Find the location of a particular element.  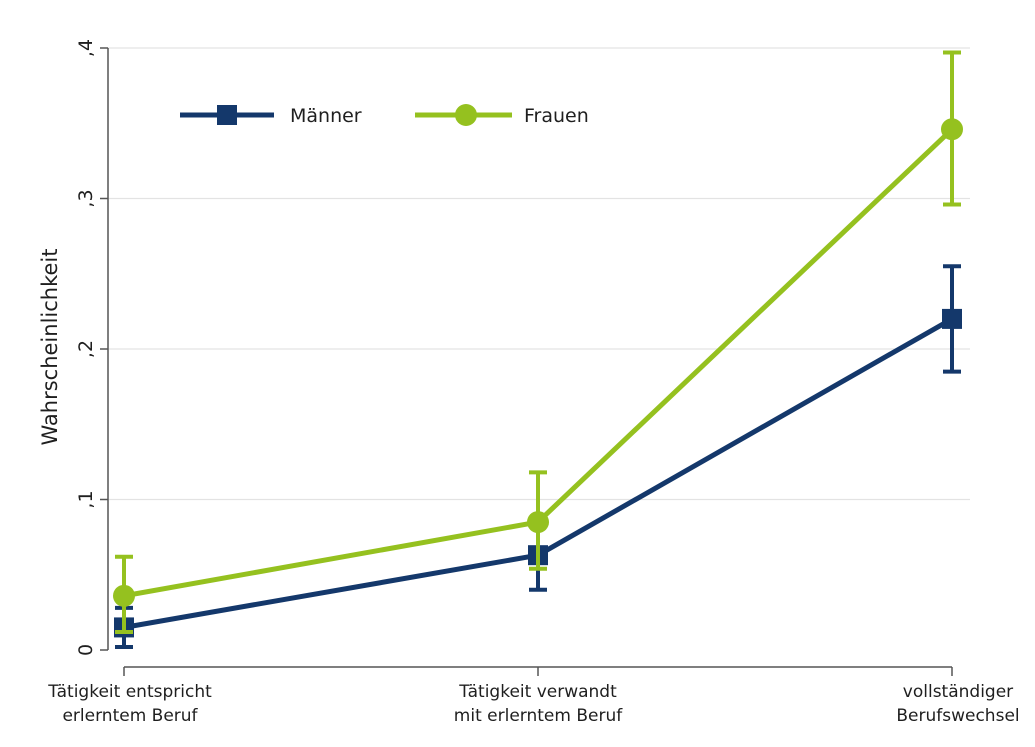

y-axis-title: Wahrscheinlichkeit is located at coordinates (50, 346).